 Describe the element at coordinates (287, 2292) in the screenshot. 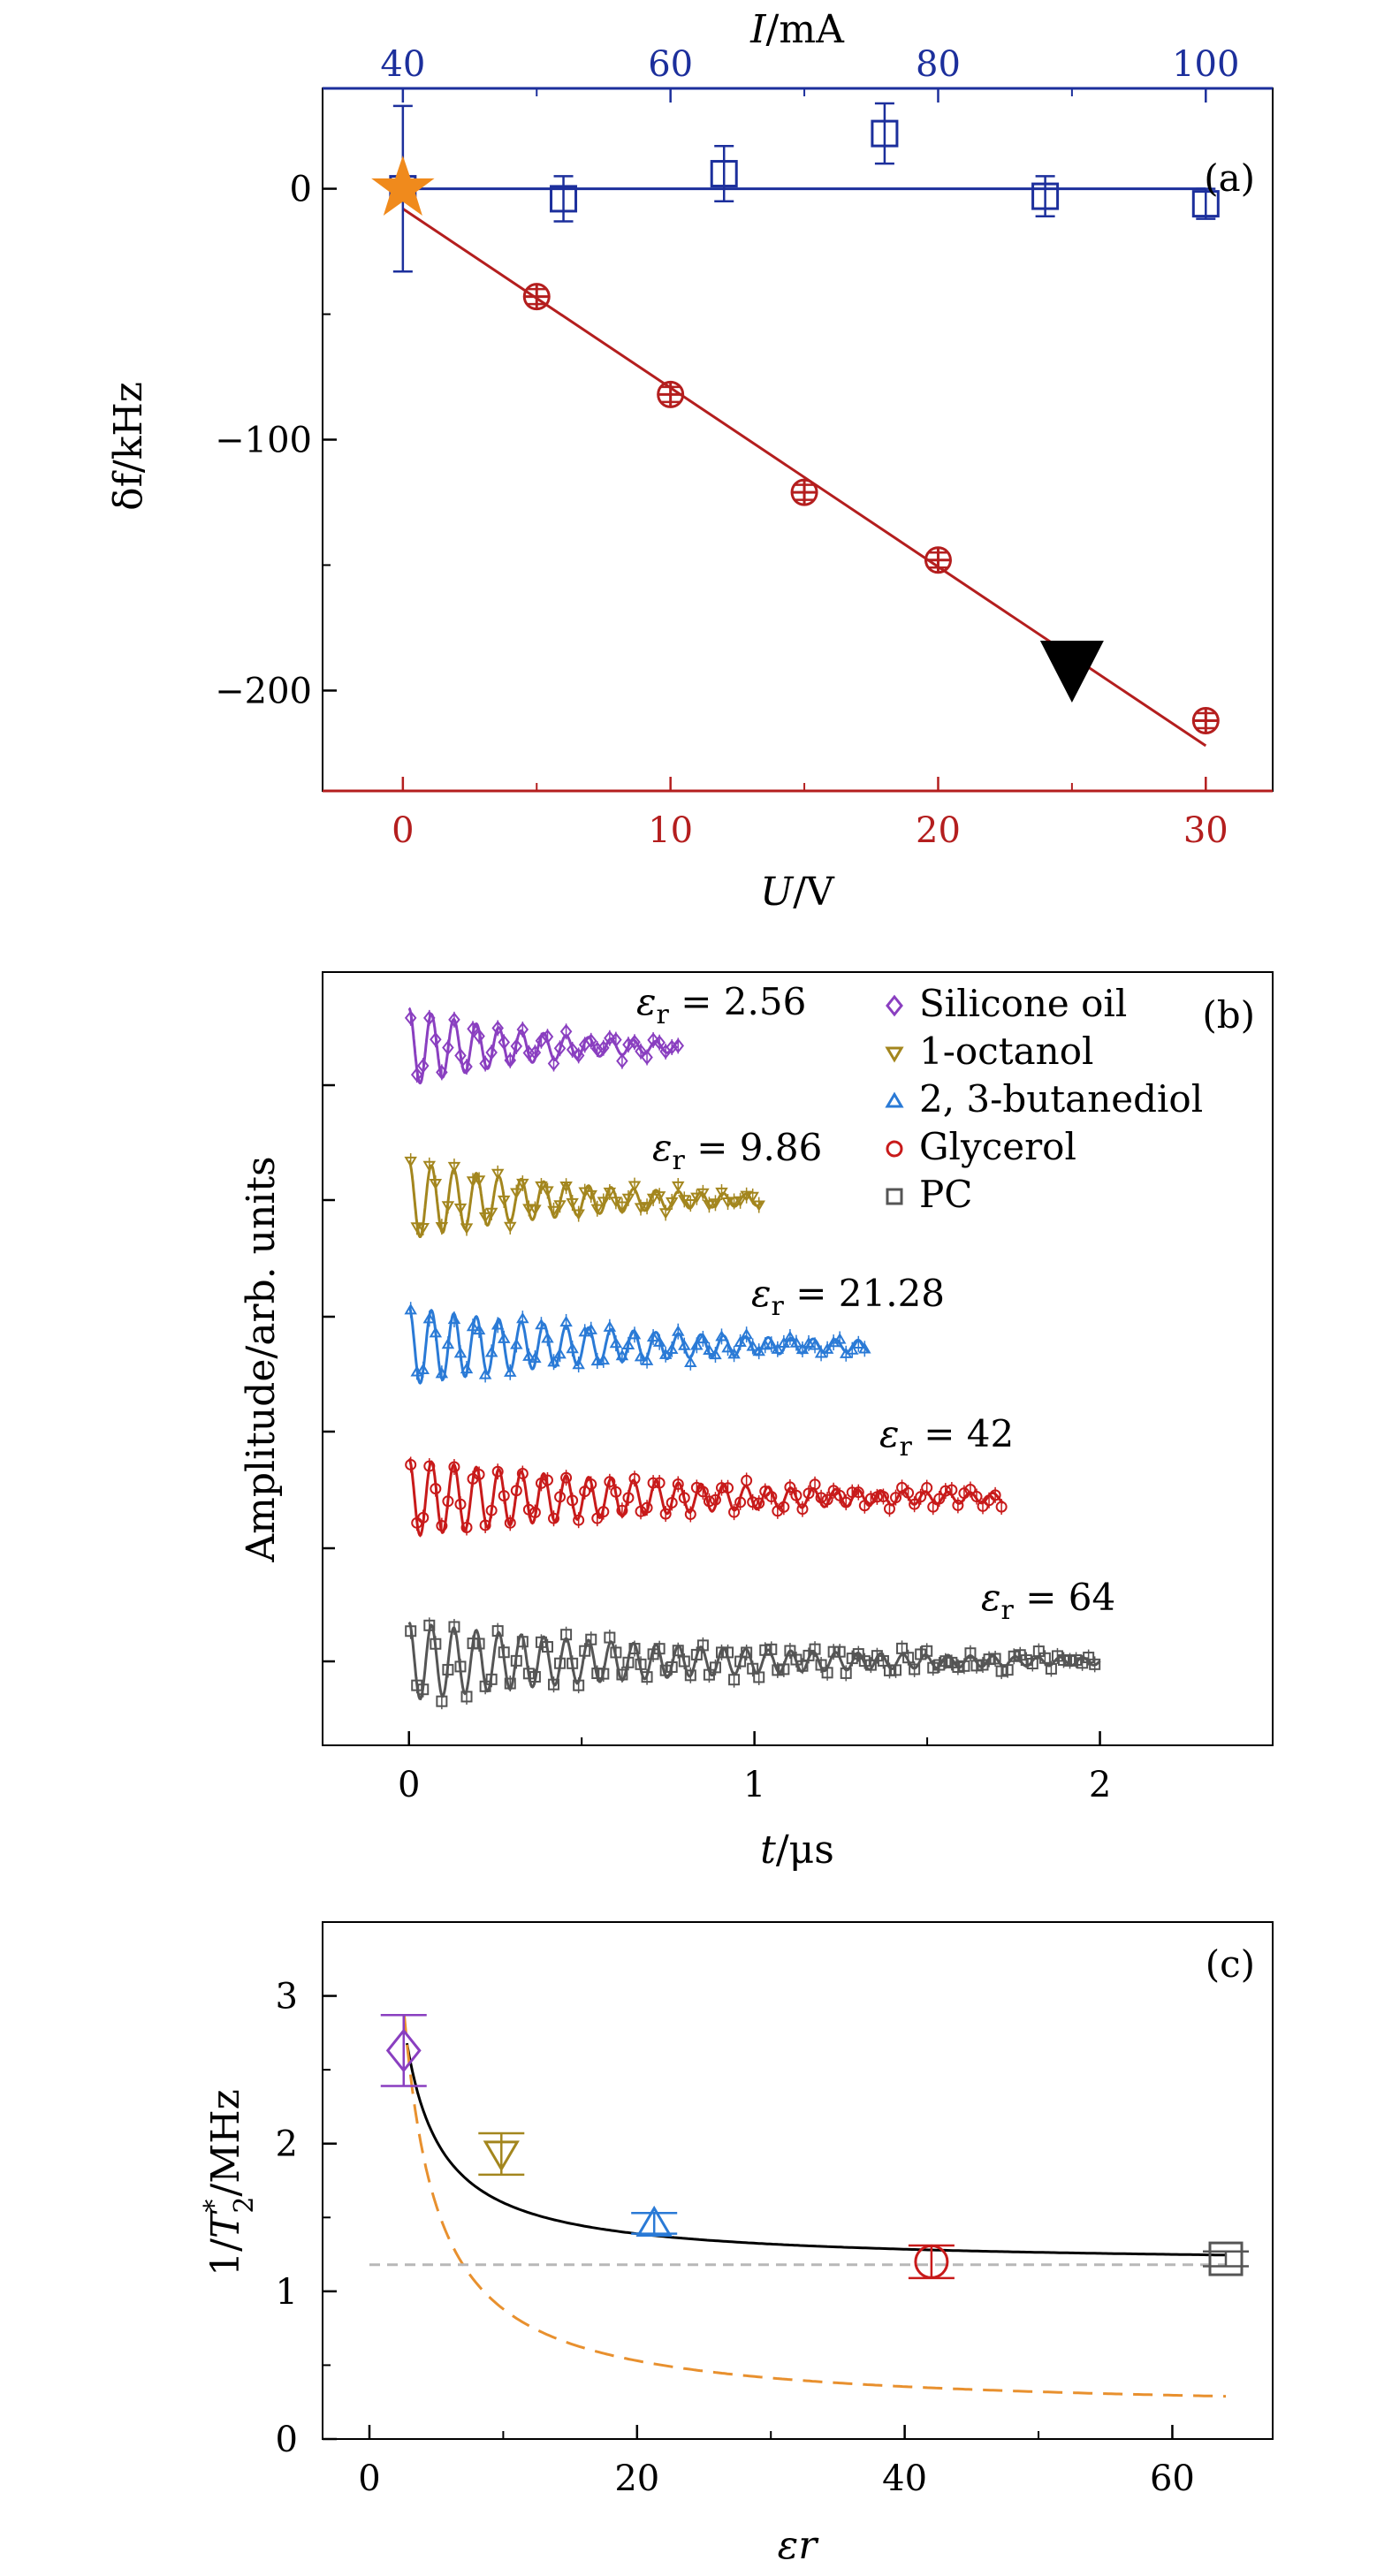

I see `panel-c-y-tick-label-1: 1` at that location.